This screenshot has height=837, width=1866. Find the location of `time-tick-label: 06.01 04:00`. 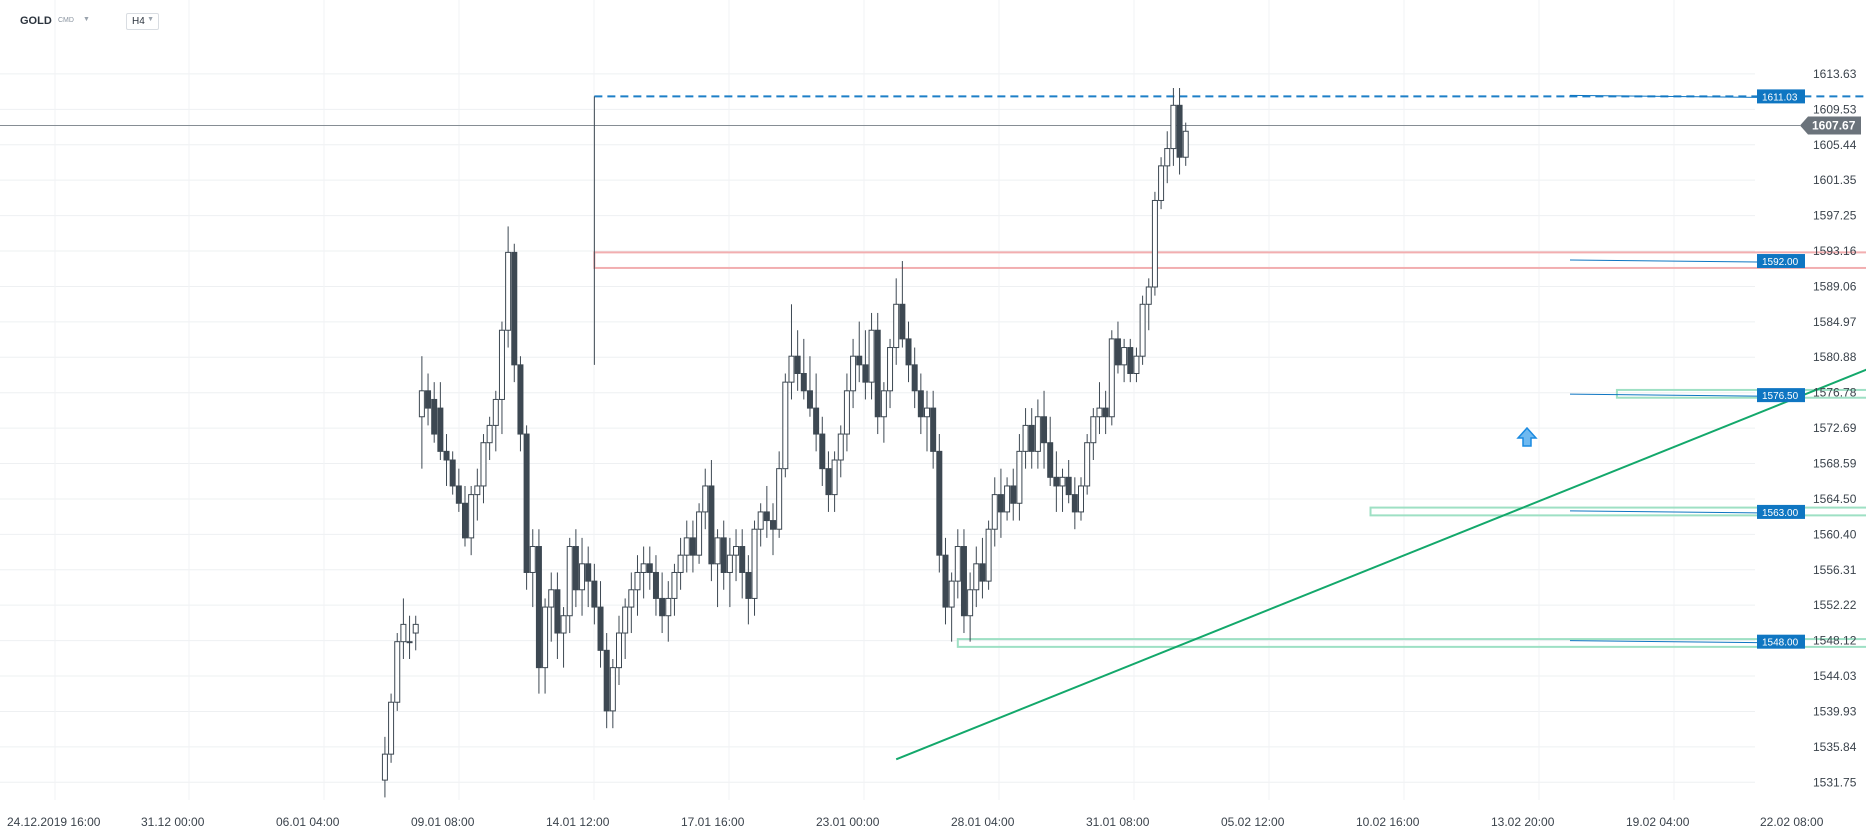

time-tick-label: 06.01 04:00 is located at coordinates (308, 822).